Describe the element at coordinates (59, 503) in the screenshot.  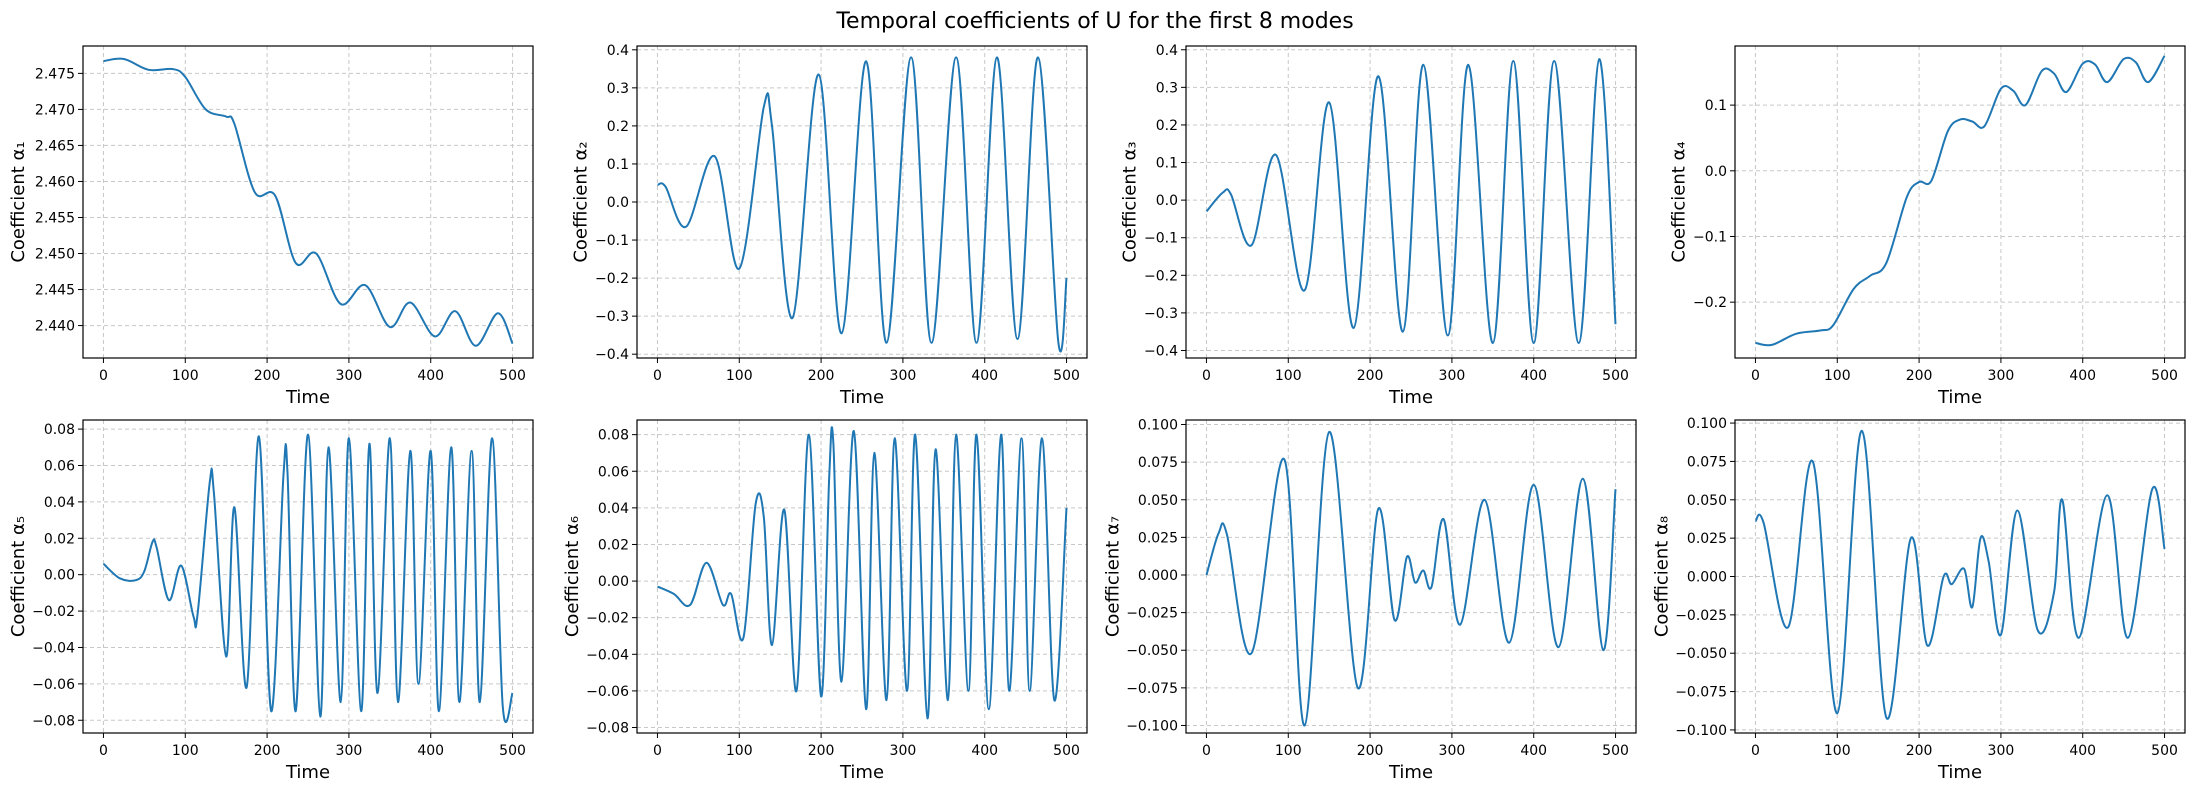
I see `y-tick-label: 0.04` at that location.